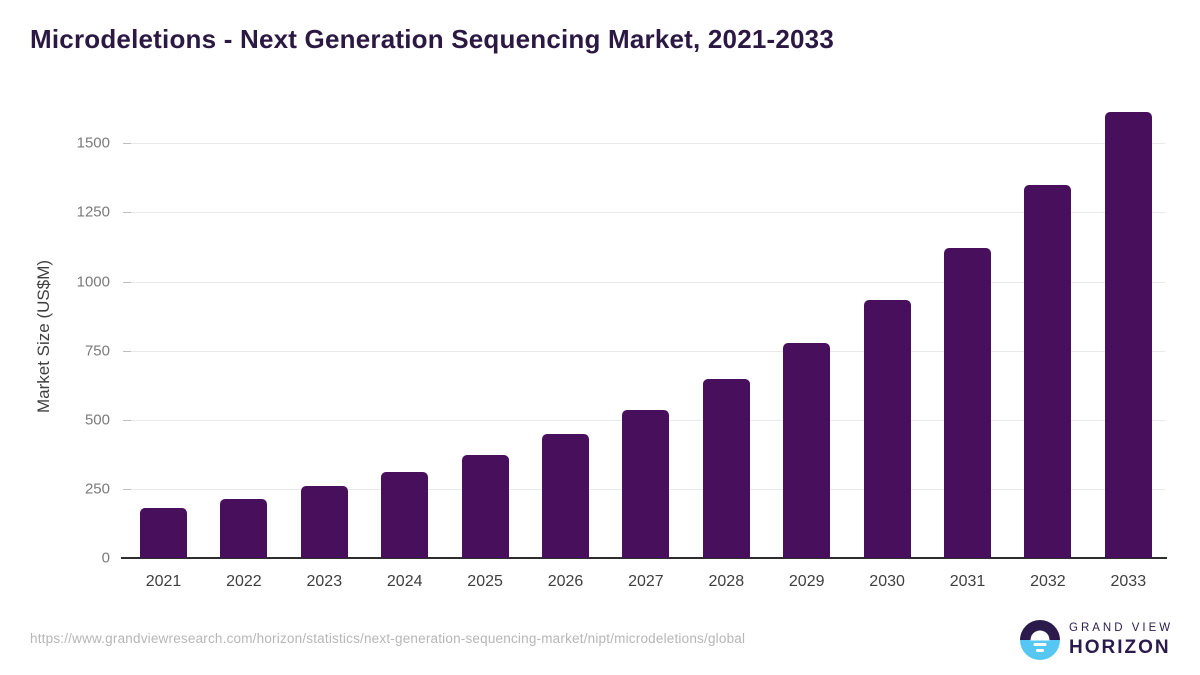 This screenshot has height=675, width=1200. I want to click on y-tick-label-0: 0, so click(105, 558).